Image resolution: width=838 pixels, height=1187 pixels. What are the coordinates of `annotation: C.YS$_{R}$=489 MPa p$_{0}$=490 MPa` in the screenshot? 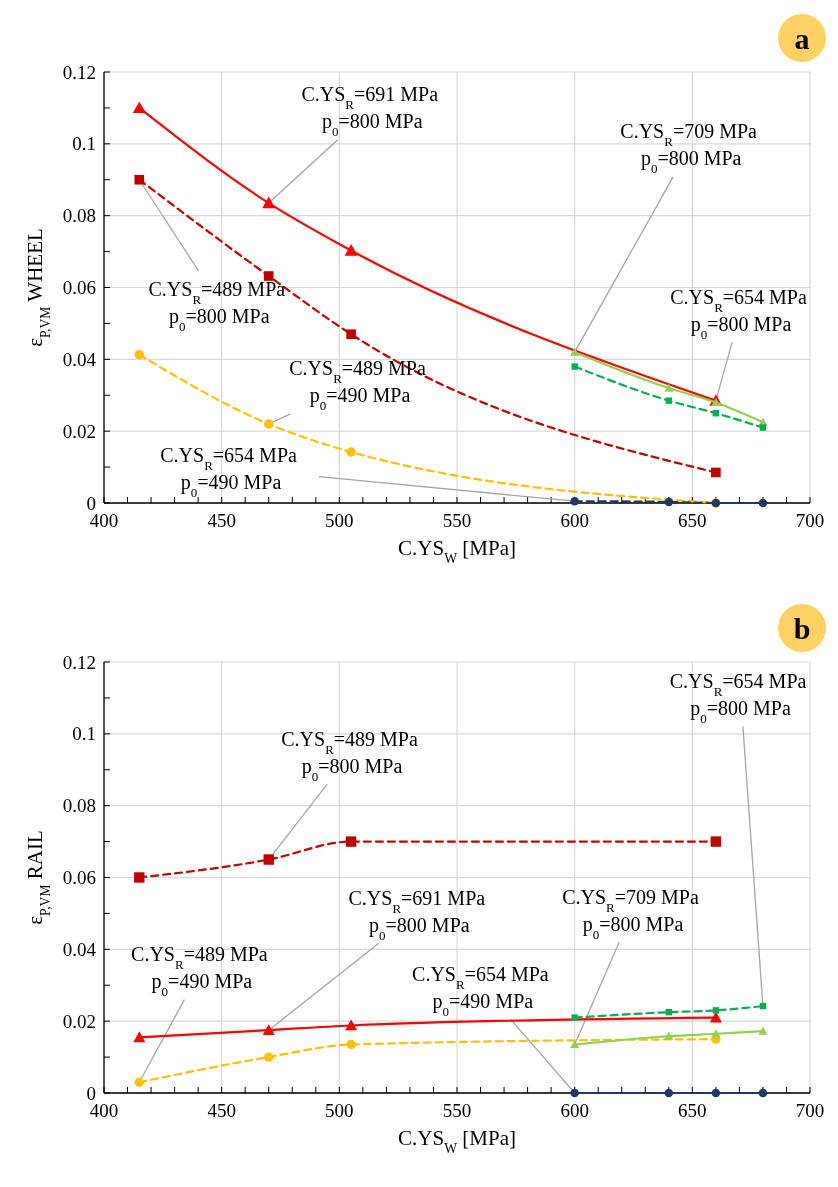 It's located at (202, 971).